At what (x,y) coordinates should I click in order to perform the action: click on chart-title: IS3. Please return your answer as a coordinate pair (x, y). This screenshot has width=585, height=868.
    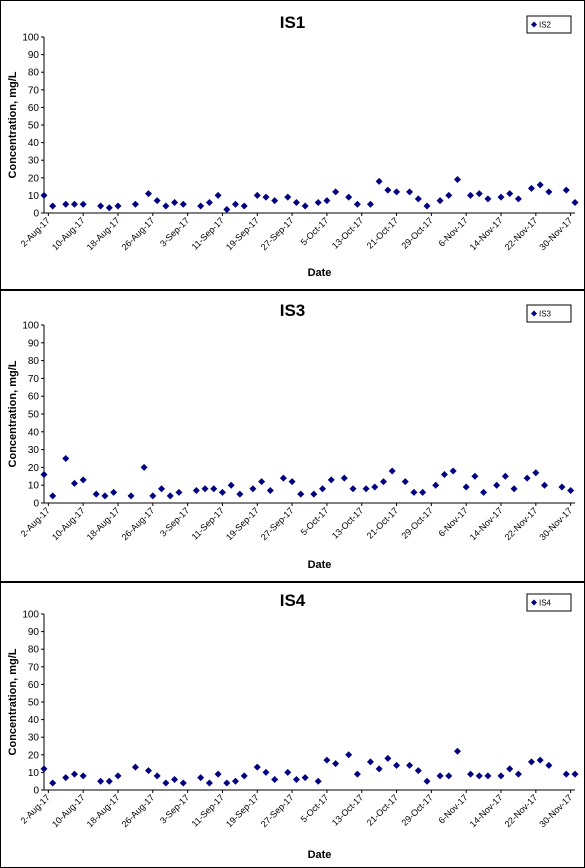
    Looking at the image, I should click on (293, 310).